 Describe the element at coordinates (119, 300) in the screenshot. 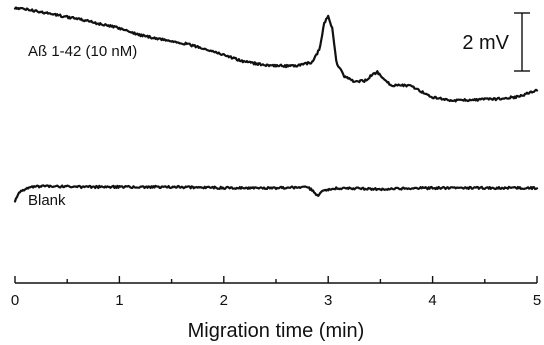

I see `x-tick-label: 1` at that location.